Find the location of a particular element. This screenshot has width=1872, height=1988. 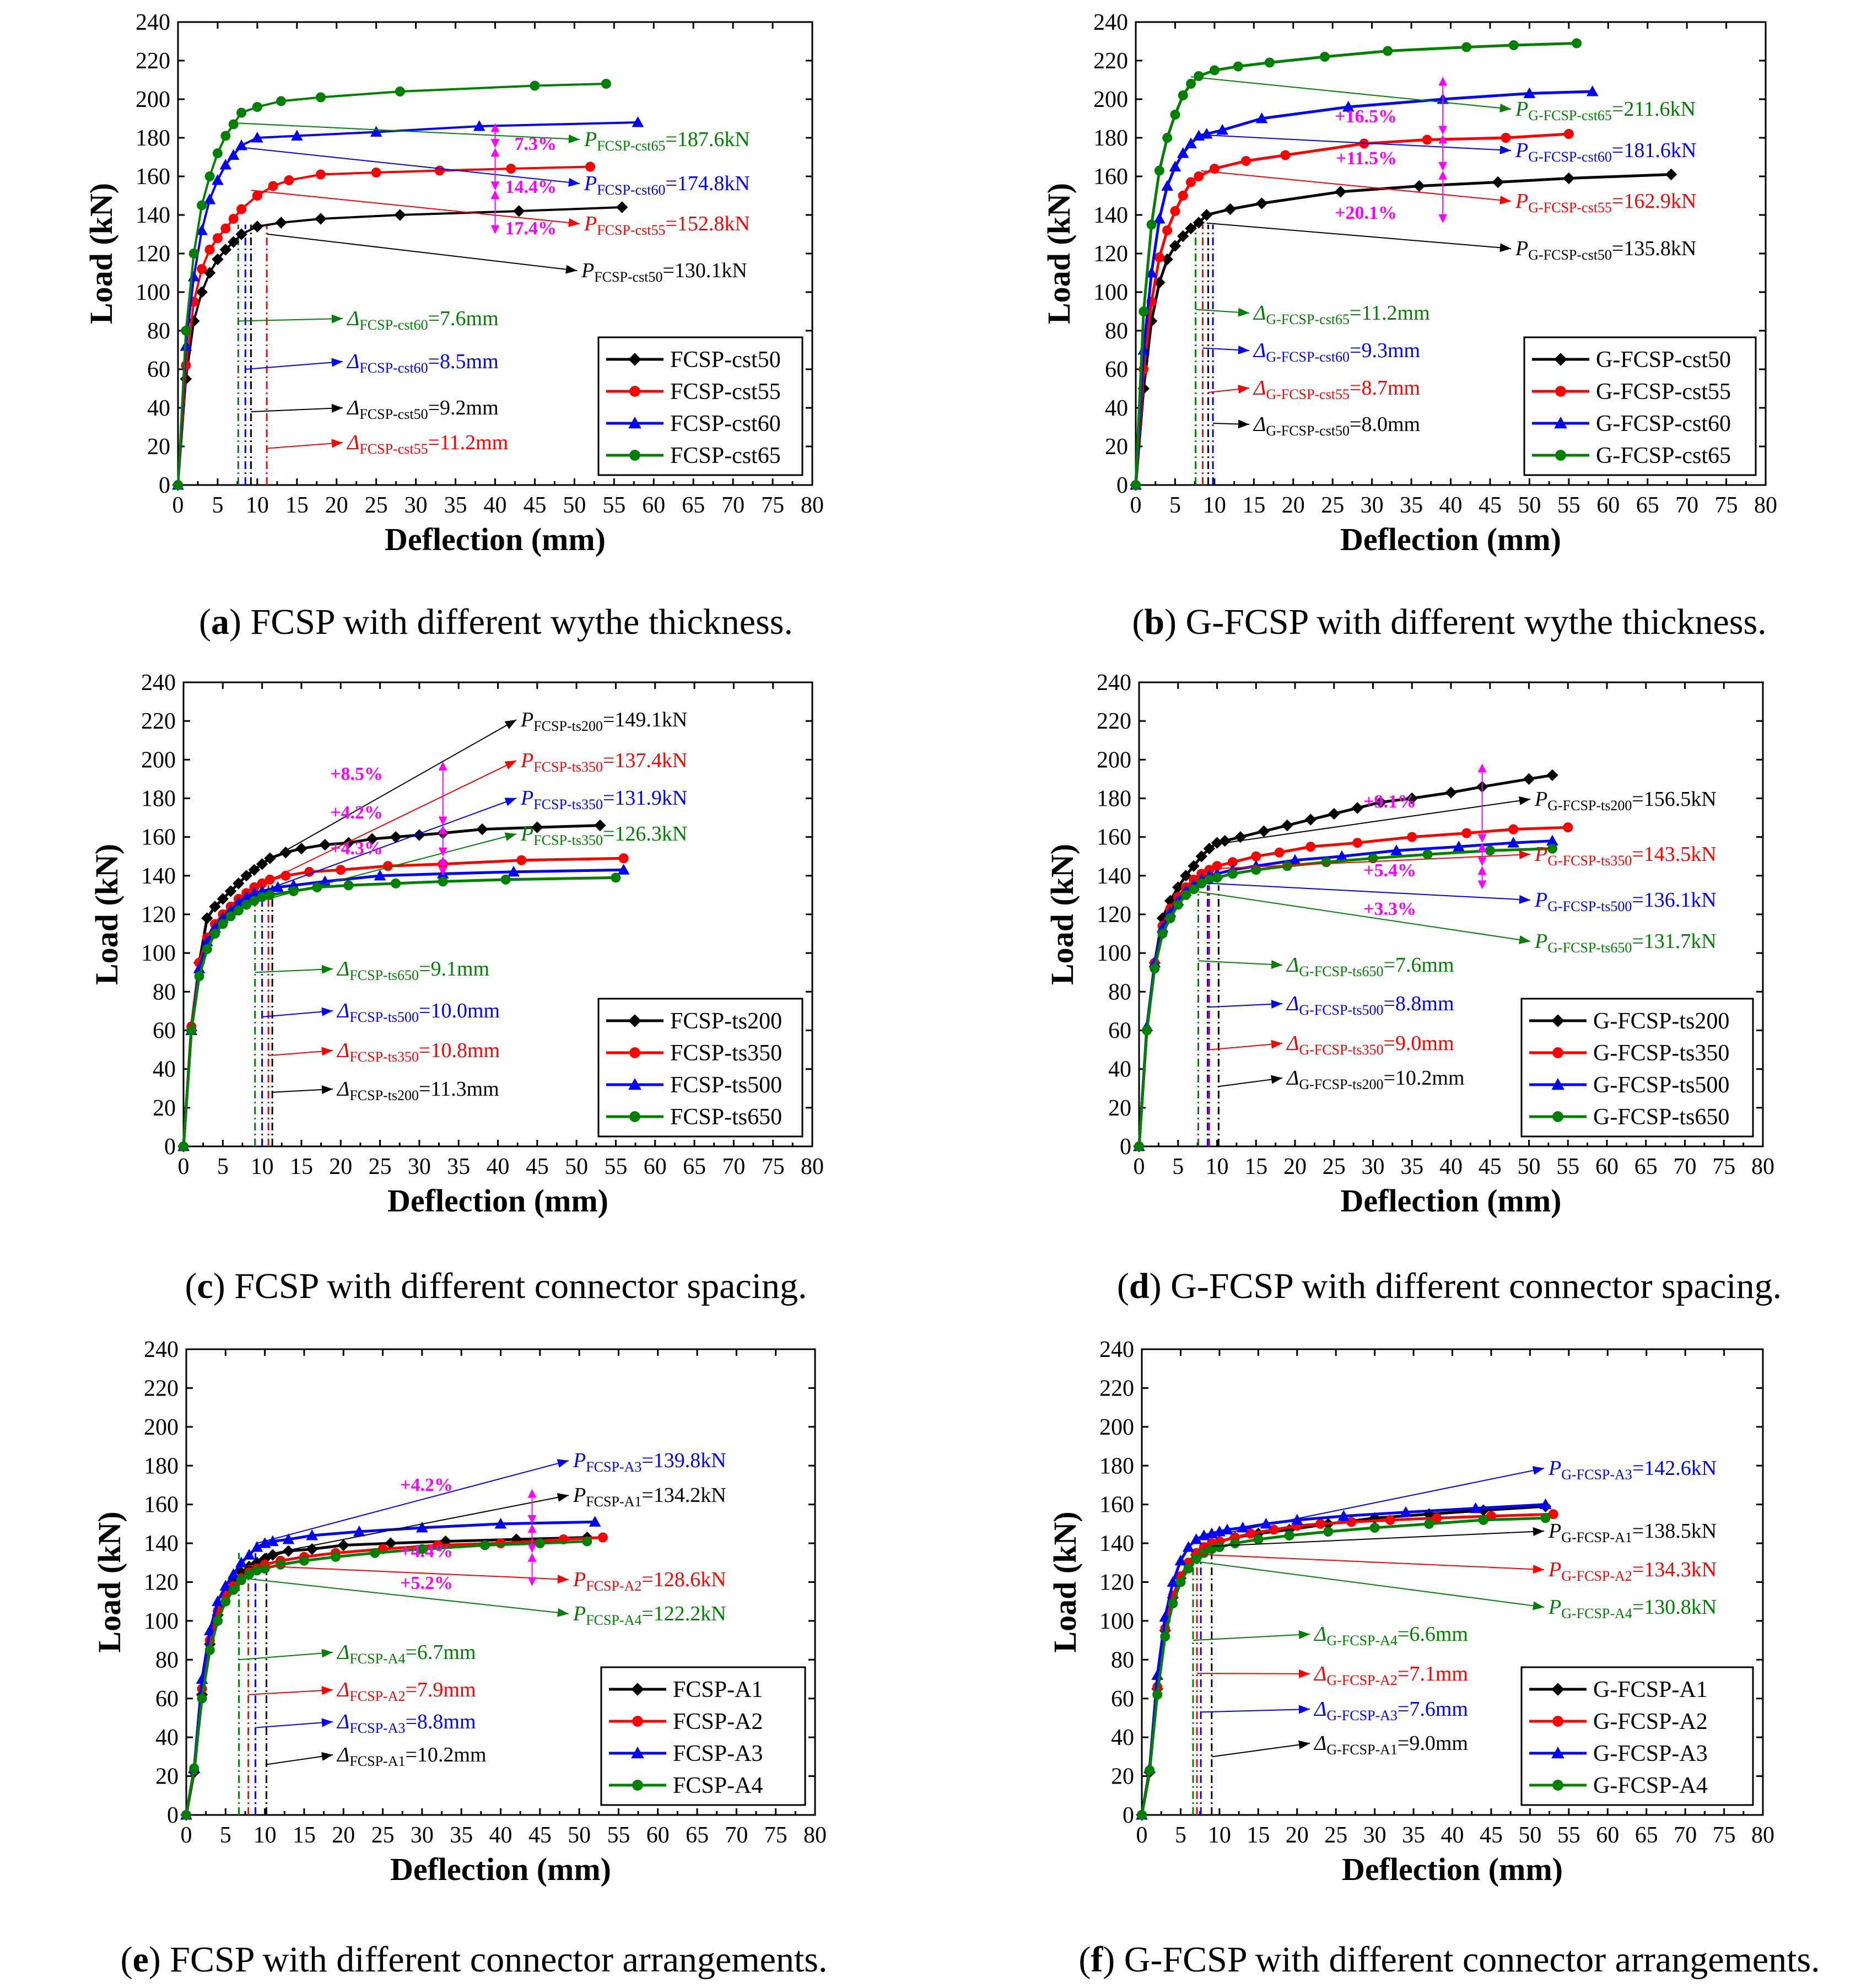

annotation-symbol: P is located at coordinates (1521, 249).